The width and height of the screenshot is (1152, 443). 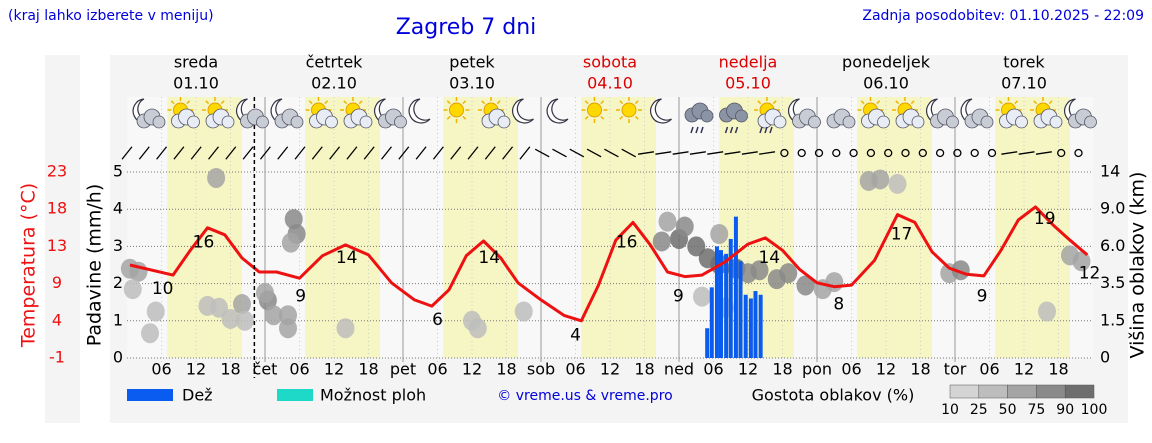 What do you see at coordinates (1112, 245) in the screenshot?
I see `y2-tick-label: 6.0` at bounding box center [1112, 245].